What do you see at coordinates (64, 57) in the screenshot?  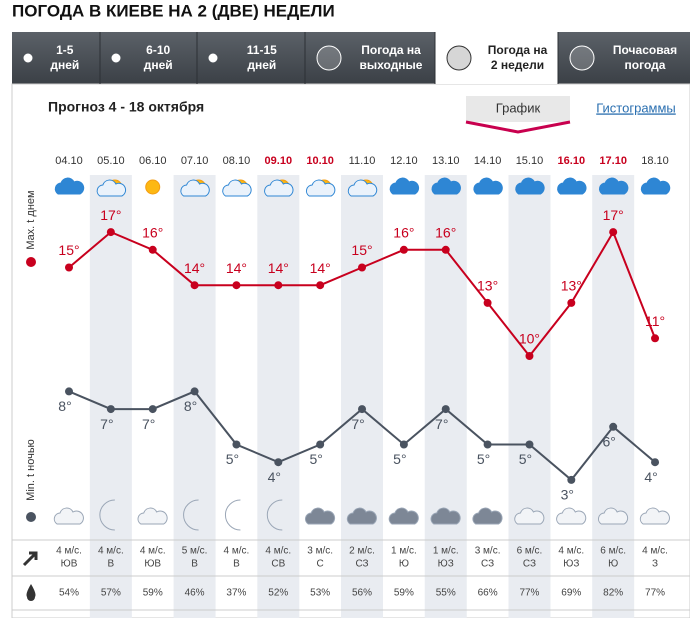 I see `tab-label: 1-5 дней` at bounding box center [64, 57].